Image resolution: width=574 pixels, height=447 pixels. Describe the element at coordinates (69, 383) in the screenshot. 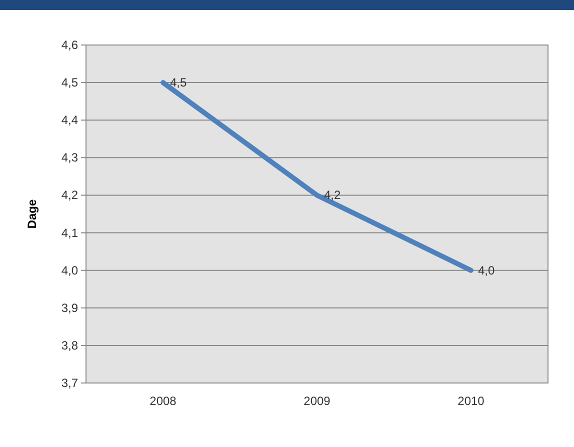

I see `y-tick-label: 3,7` at that location.